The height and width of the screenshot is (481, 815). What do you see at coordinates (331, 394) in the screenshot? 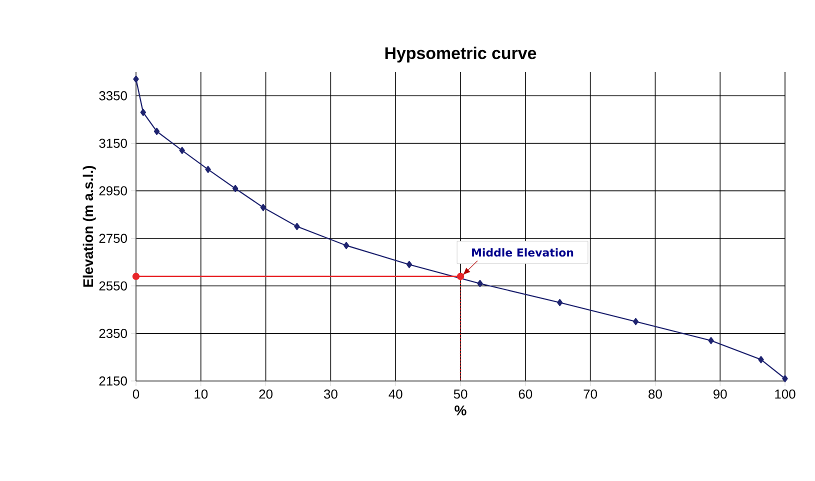
I see `x-tick-label: 30` at bounding box center [331, 394].